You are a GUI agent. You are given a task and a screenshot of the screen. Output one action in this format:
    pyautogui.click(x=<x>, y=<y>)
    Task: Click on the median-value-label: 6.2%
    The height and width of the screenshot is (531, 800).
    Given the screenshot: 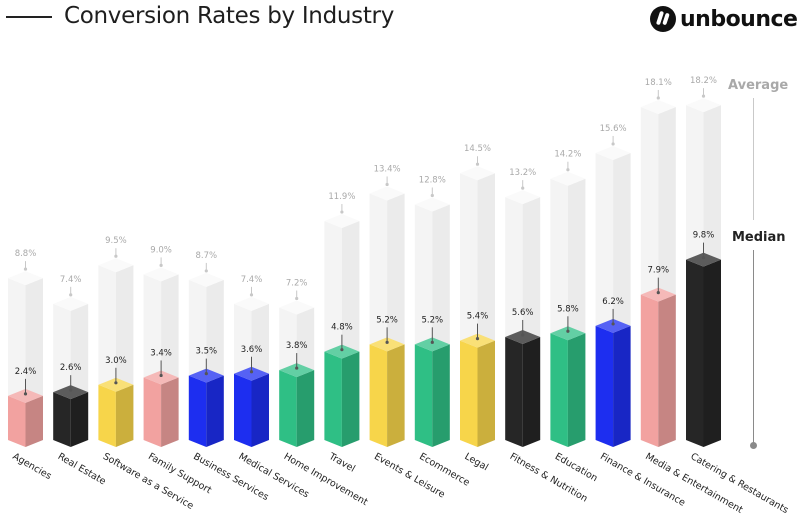 What is the action you would take?
    pyautogui.click(x=613, y=302)
    